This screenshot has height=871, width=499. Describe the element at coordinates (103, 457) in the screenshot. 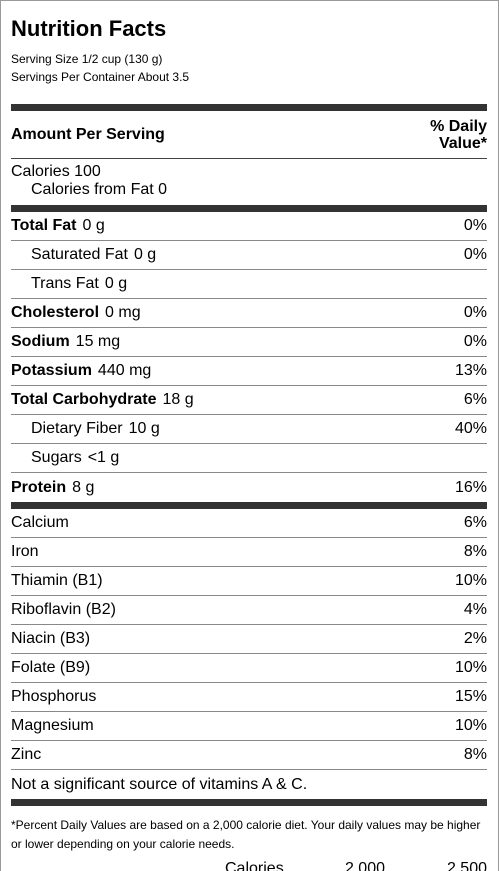

I see `nutrient-amount: <1 g` at that location.